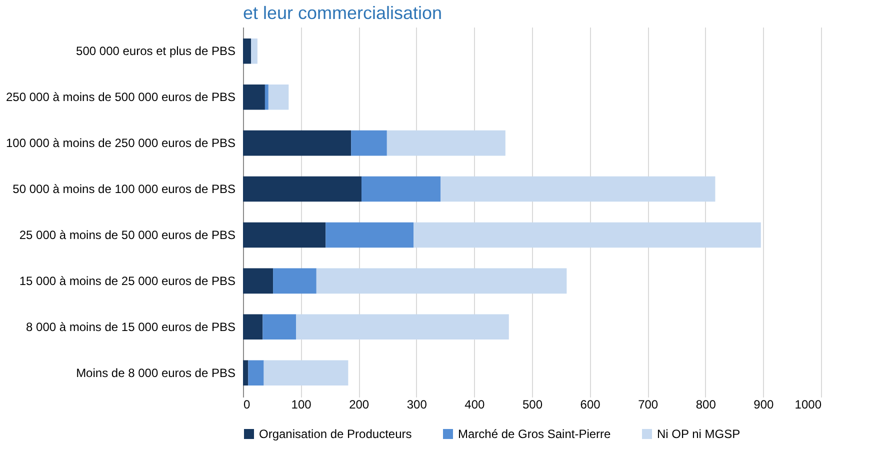  I want to click on x-tick-label: 400, so click(475, 405).